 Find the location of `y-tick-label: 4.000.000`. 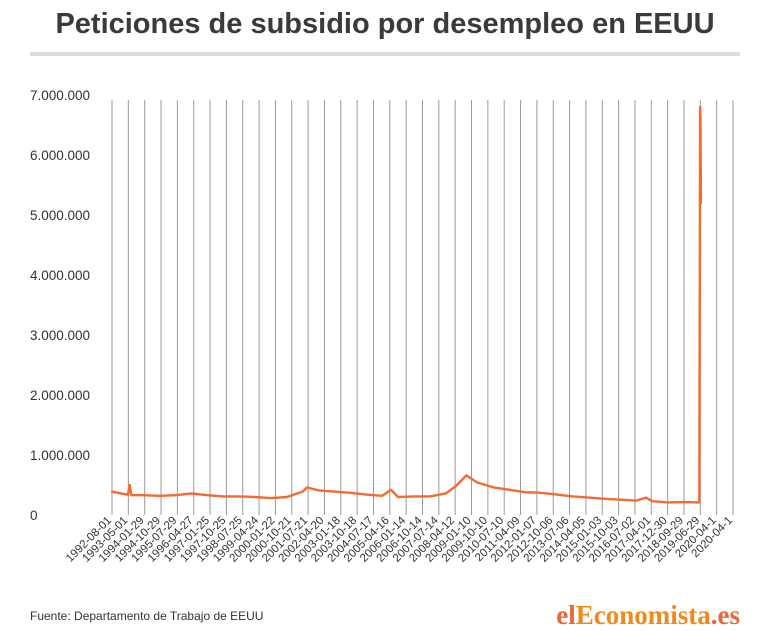

y-tick-label: 4.000.000 is located at coordinates (60, 275).